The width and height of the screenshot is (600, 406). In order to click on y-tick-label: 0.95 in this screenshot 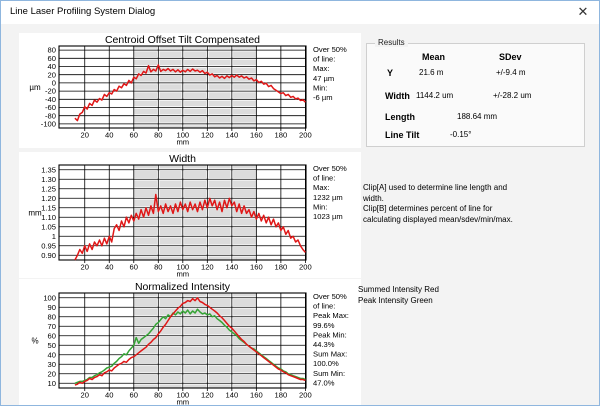, I will do `click(48, 245)`.